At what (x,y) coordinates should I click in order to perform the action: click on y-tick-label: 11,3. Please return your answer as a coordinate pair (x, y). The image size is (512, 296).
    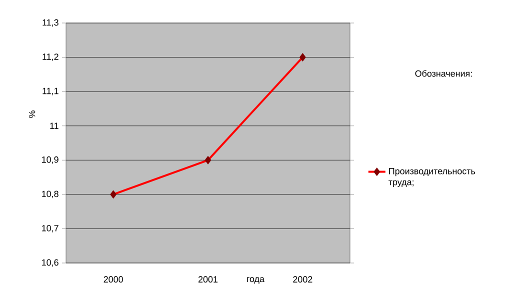
    Looking at the image, I should click on (50, 23).